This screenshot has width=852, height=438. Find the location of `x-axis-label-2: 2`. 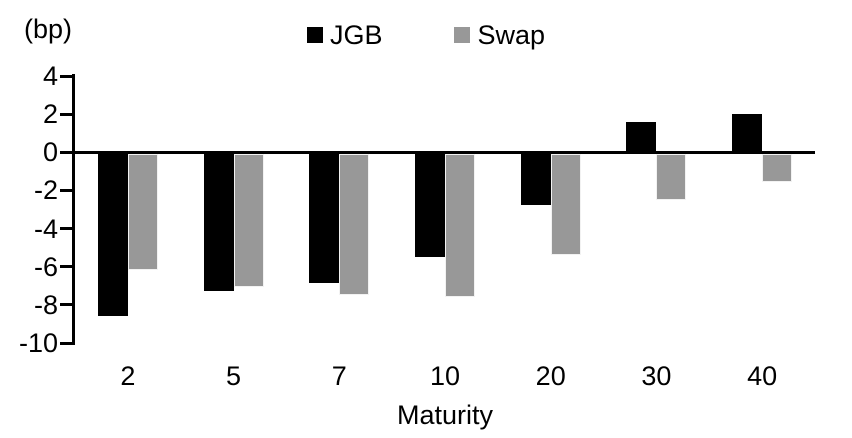

x-axis-label-2: 2 is located at coordinates (128, 376).